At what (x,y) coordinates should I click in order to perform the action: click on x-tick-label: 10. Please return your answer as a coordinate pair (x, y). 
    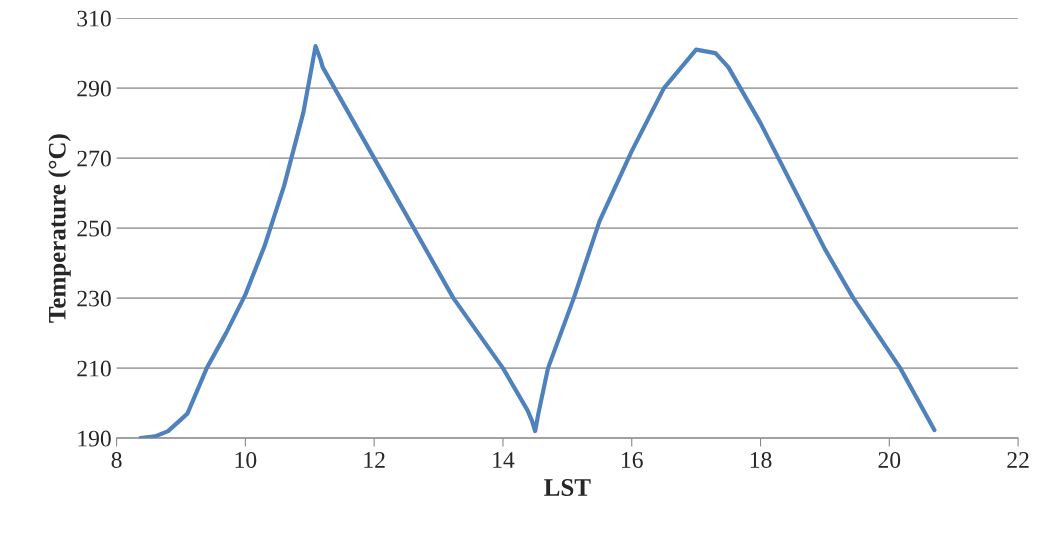
    Looking at the image, I should click on (246, 460).